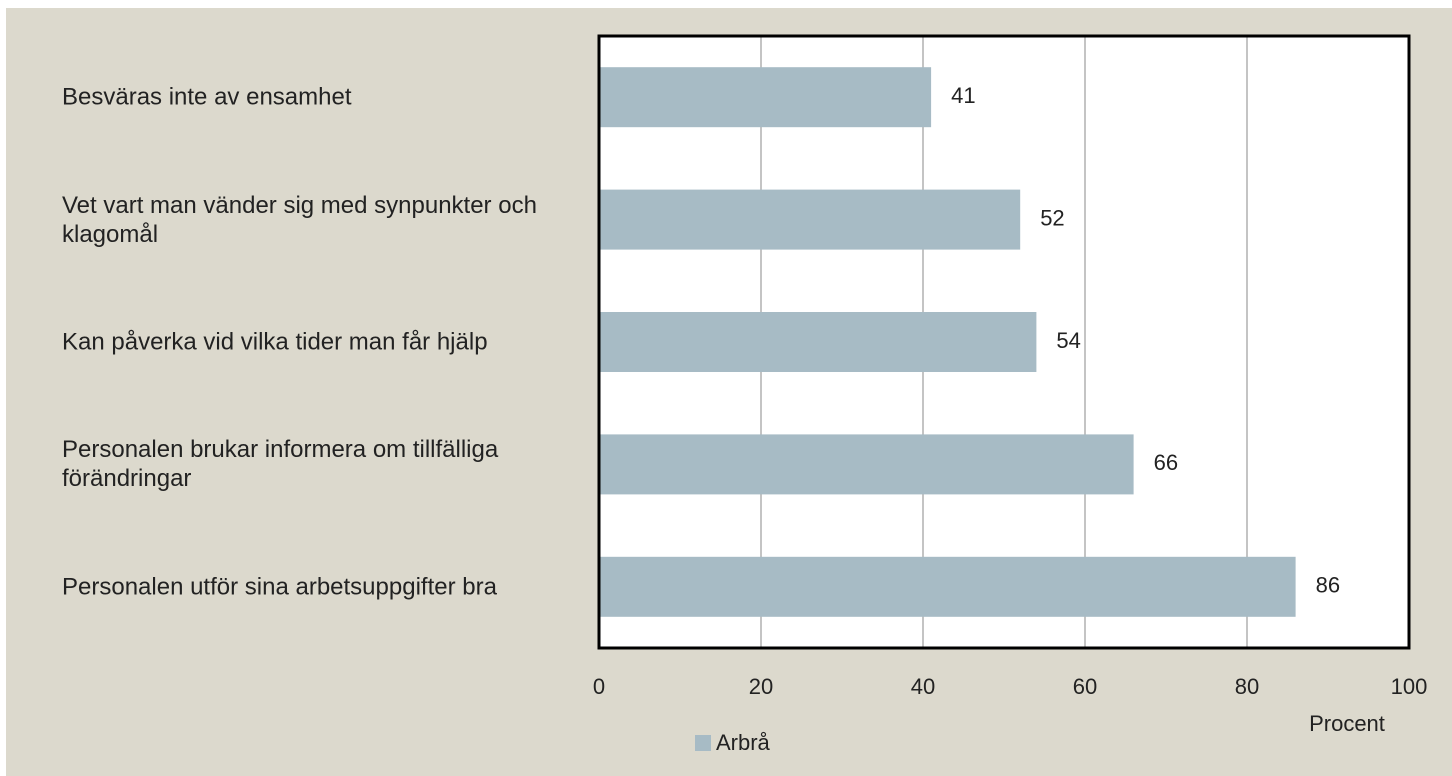  What do you see at coordinates (599, 686) in the screenshot?
I see `x-tick-label: 0` at bounding box center [599, 686].